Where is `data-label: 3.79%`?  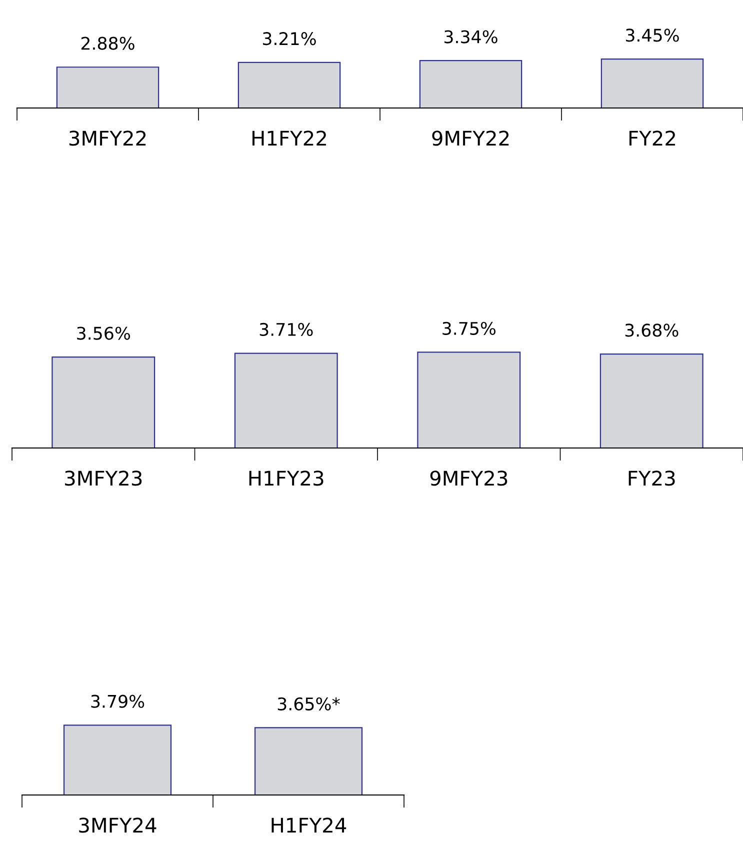
data-label: 3.79% is located at coordinates (117, 701).